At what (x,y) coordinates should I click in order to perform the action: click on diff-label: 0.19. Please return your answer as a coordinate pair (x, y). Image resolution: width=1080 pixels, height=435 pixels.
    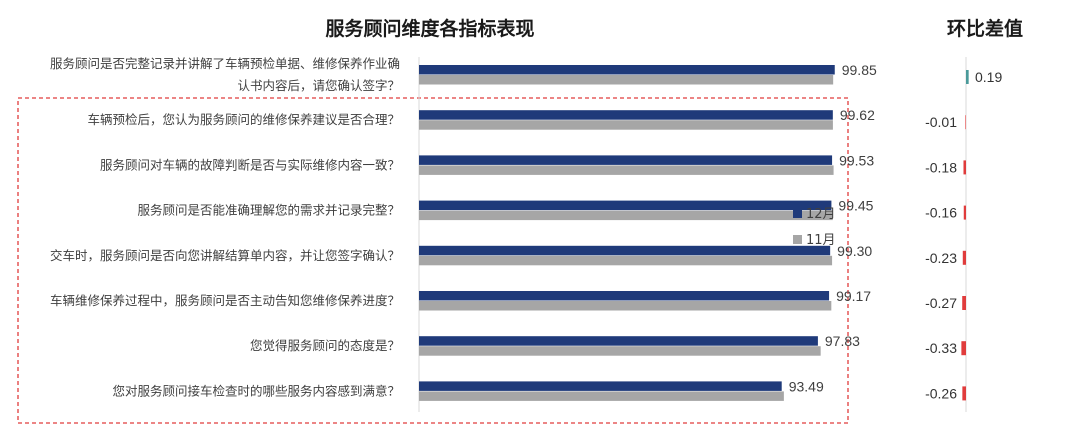
    Looking at the image, I should click on (988, 77).